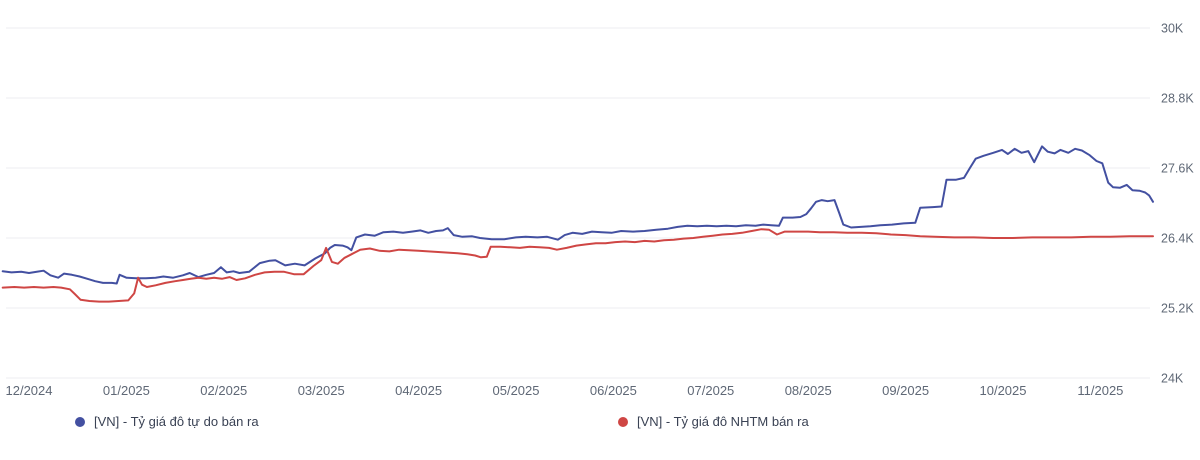  I want to click on legend-label: [VN] - Tỷ giá đô NHTM bán ra, so click(723, 421).